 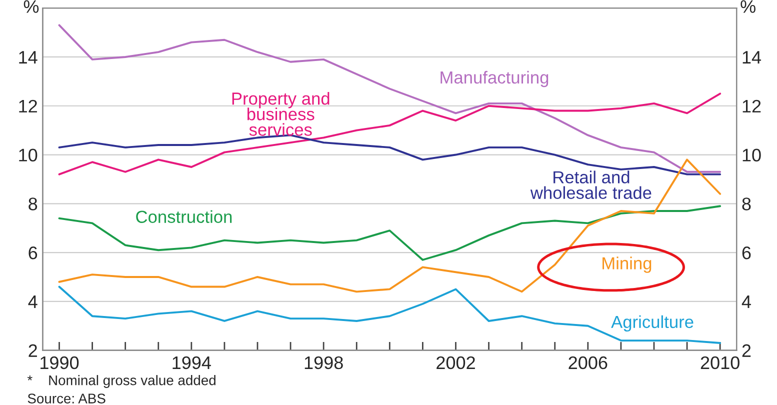 I want to click on x-tick-label: 2010, so click(x=720, y=363).